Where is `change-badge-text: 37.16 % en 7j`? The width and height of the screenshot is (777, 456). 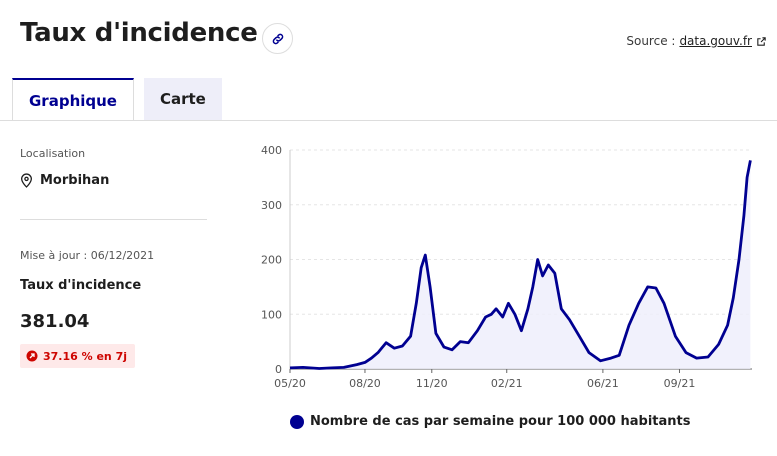
change-badge-text: 37.16 % en 7j is located at coordinates (85, 356).